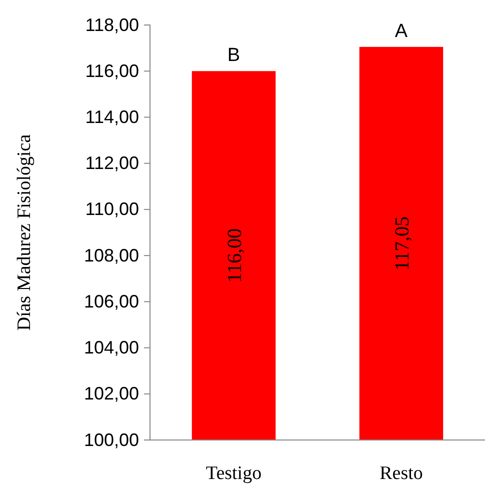 This screenshot has height=493, width=489. Describe the element at coordinates (233, 55) in the screenshot. I see `annotation: B` at that location.